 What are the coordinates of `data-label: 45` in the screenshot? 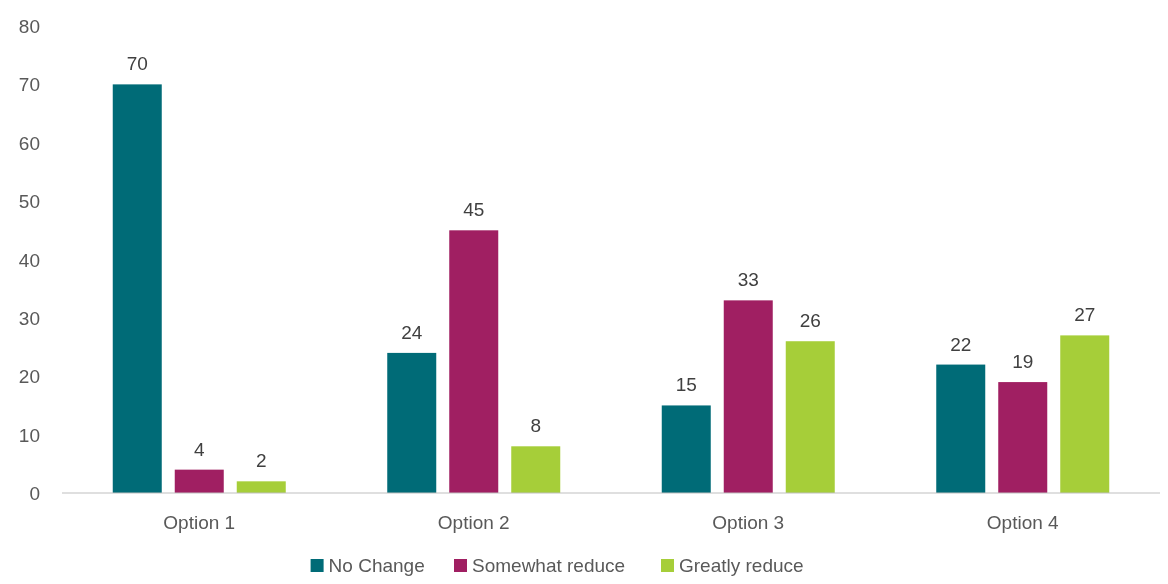 It's located at (474, 210).